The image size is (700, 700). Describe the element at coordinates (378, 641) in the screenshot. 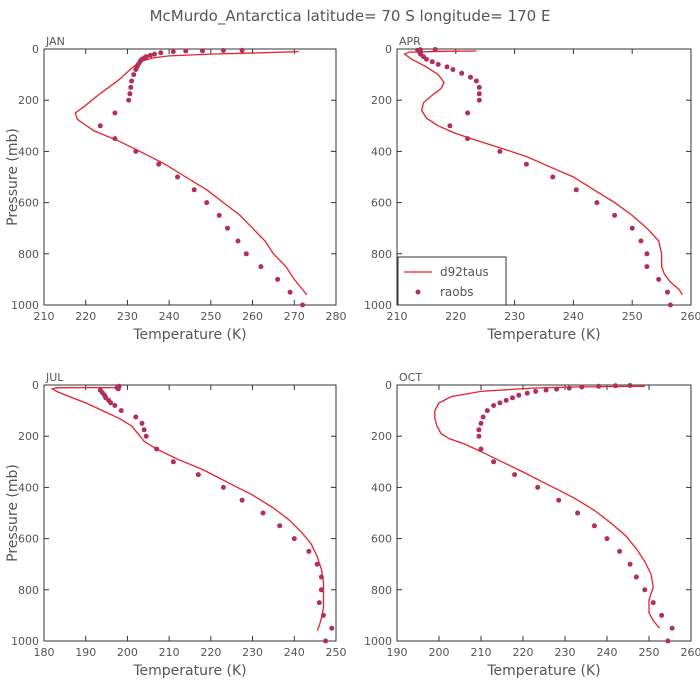

I see `y-tick-label: 1000` at that location.